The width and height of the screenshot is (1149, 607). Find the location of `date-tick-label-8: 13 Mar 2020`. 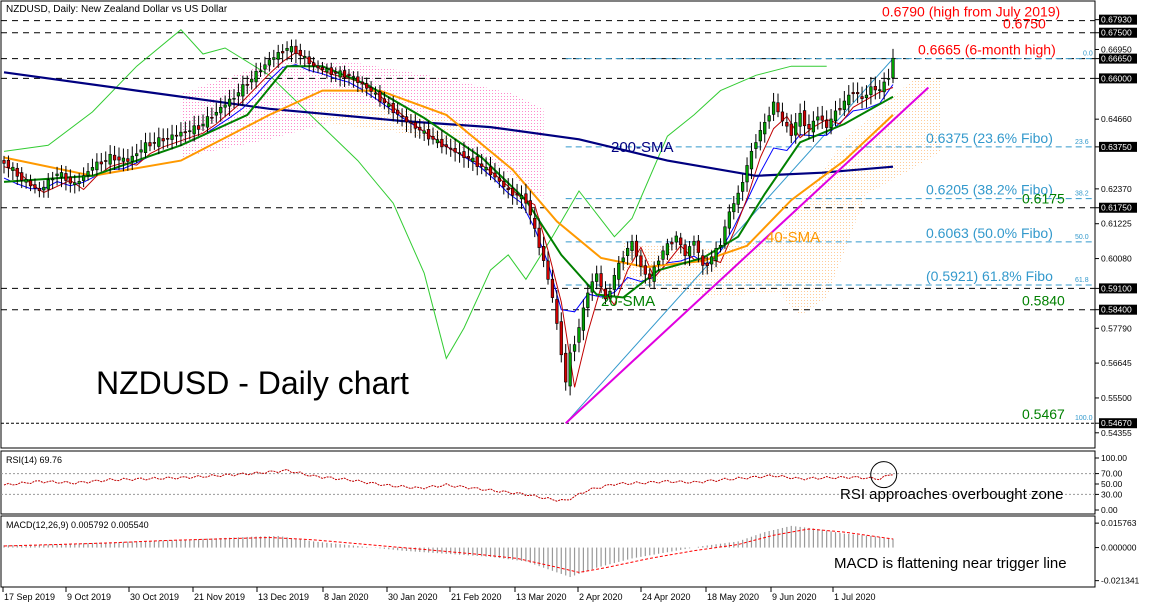

date-tick-label-8: 13 Mar 2020 is located at coordinates (541, 597).